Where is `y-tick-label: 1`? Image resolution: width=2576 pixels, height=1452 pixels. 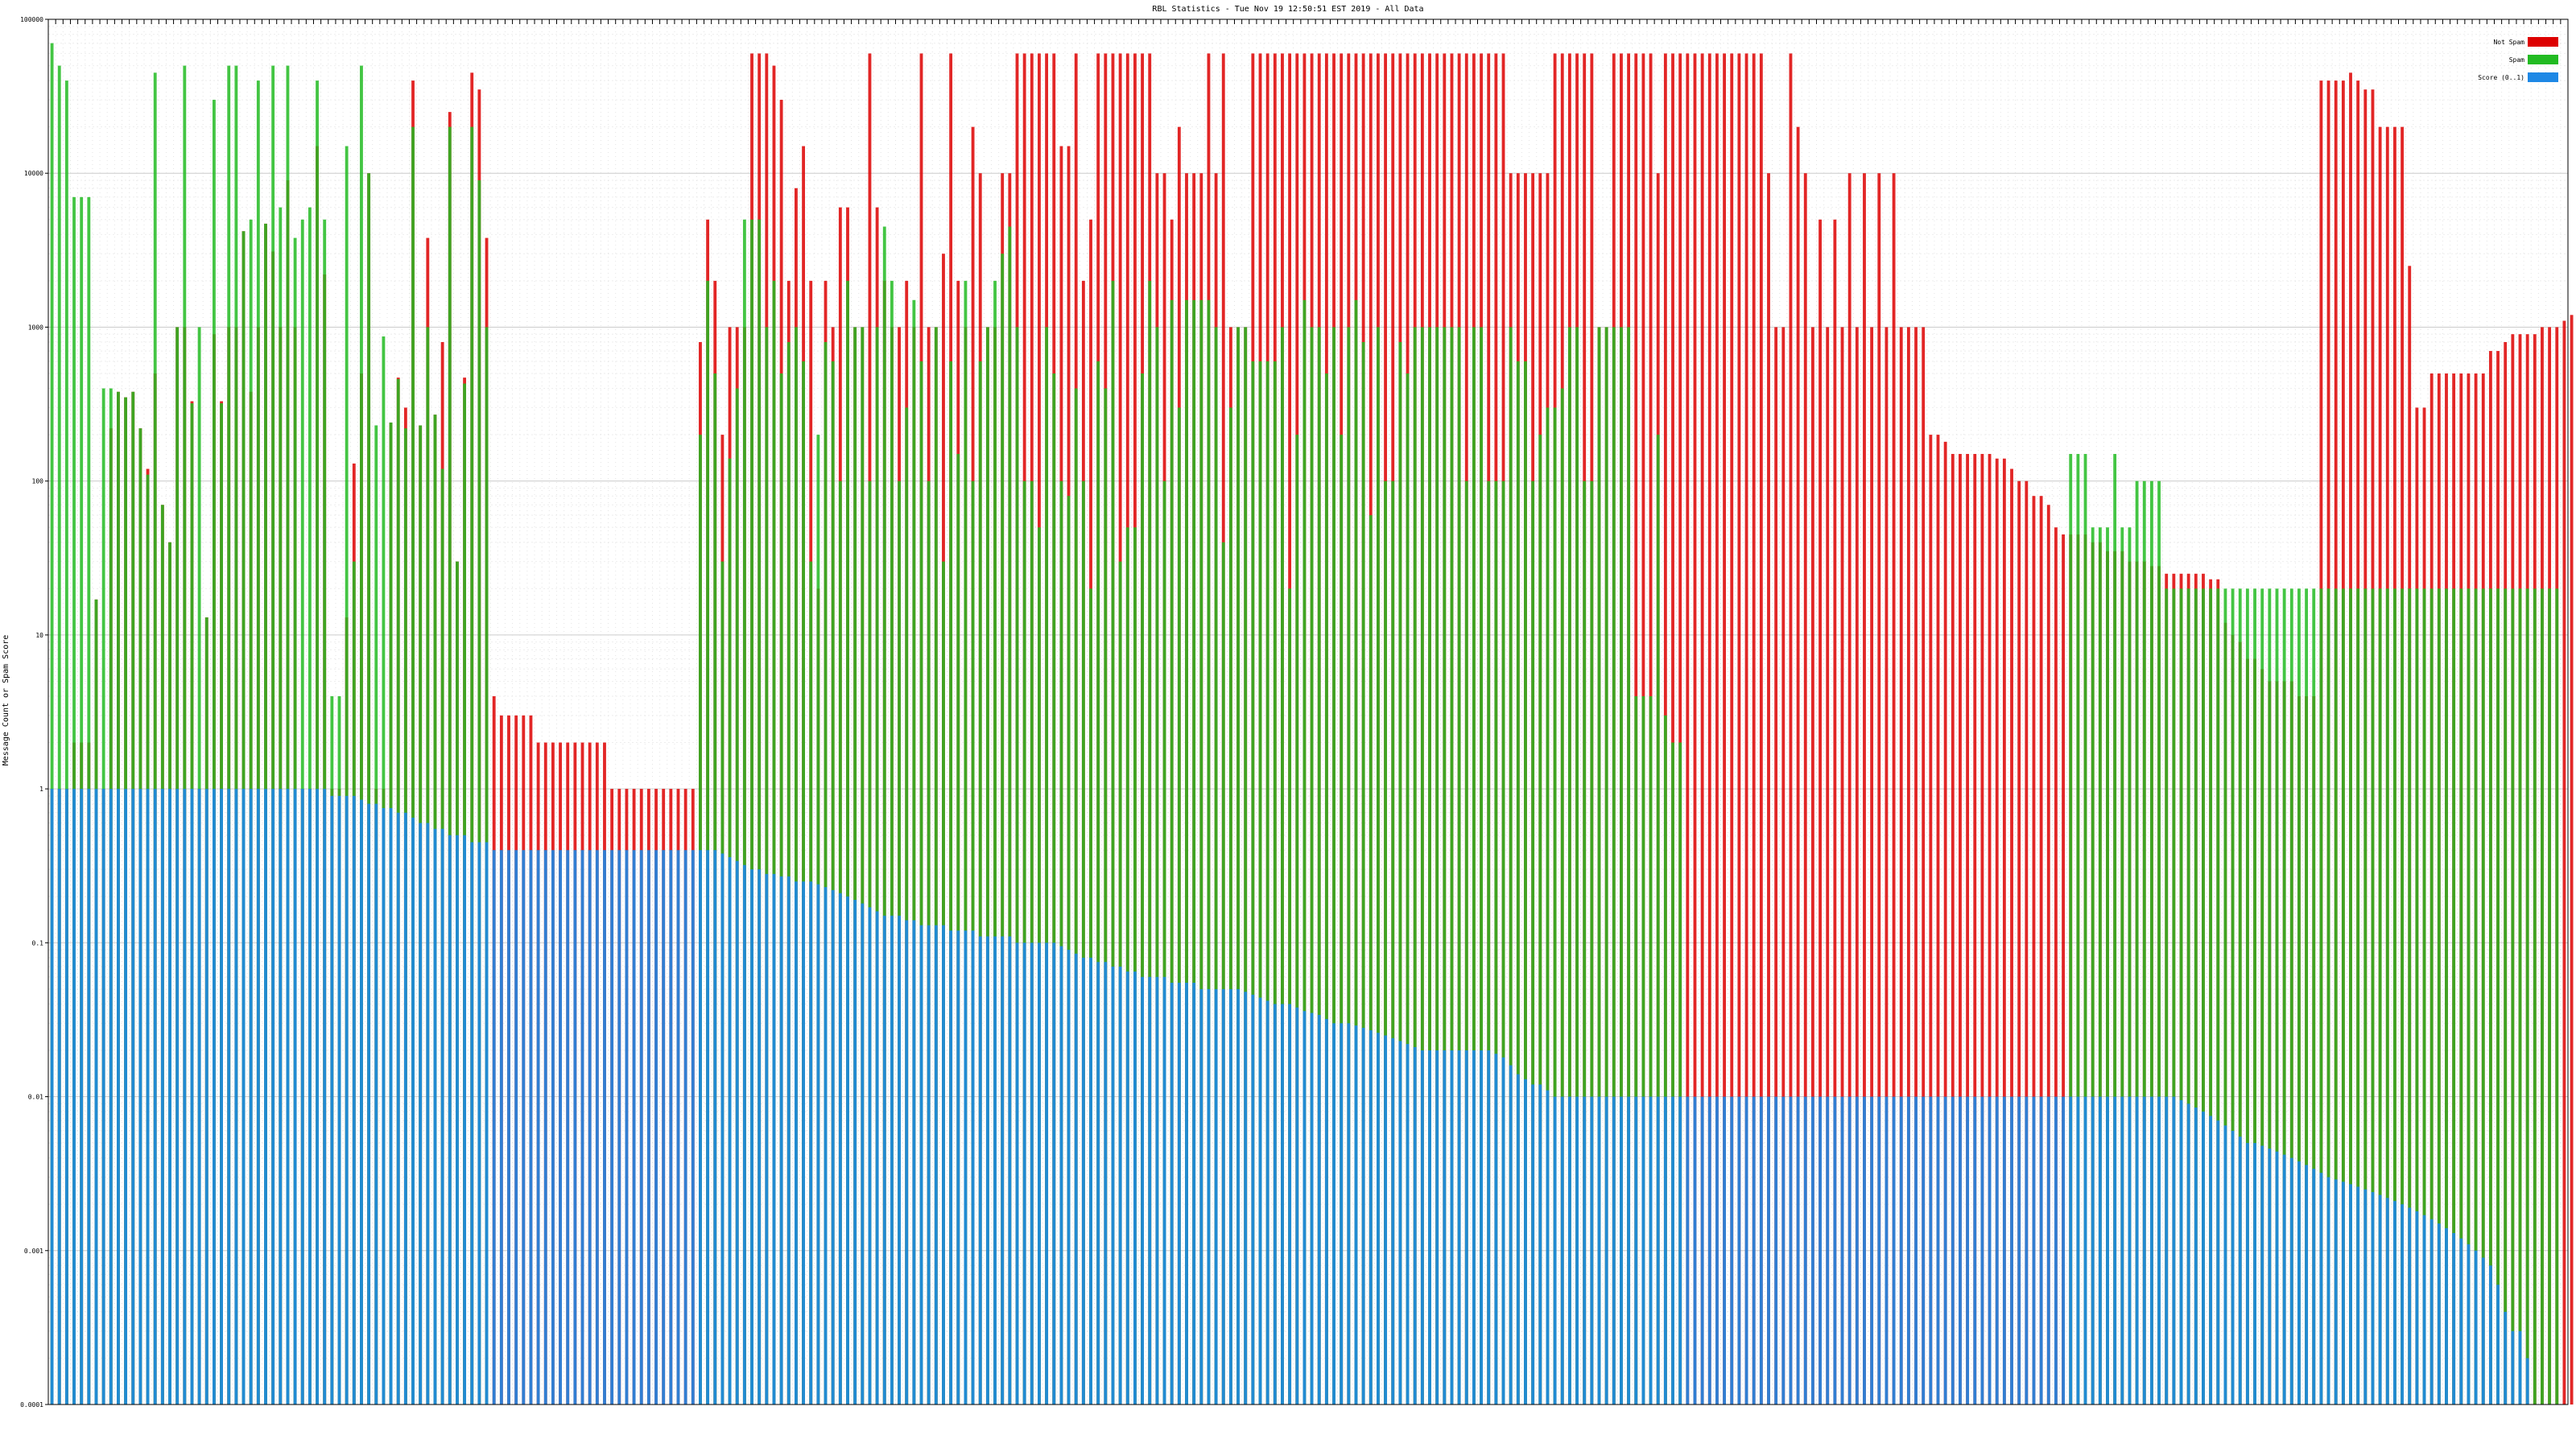
y-tick-label: 1 is located at coordinates (41, 789).